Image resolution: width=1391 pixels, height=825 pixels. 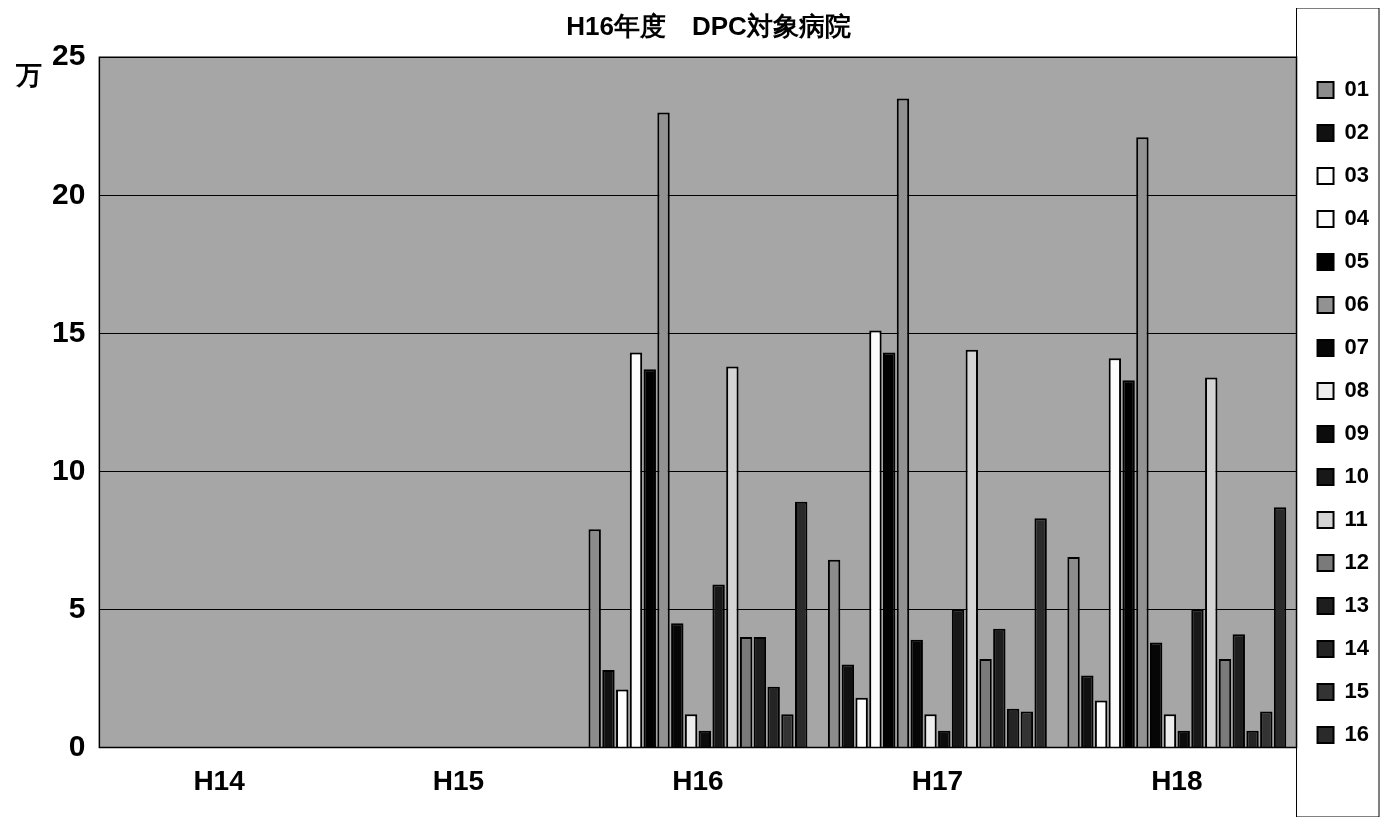 What do you see at coordinates (1357, 476) in the screenshot?
I see `legend-label: 10` at bounding box center [1357, 476].